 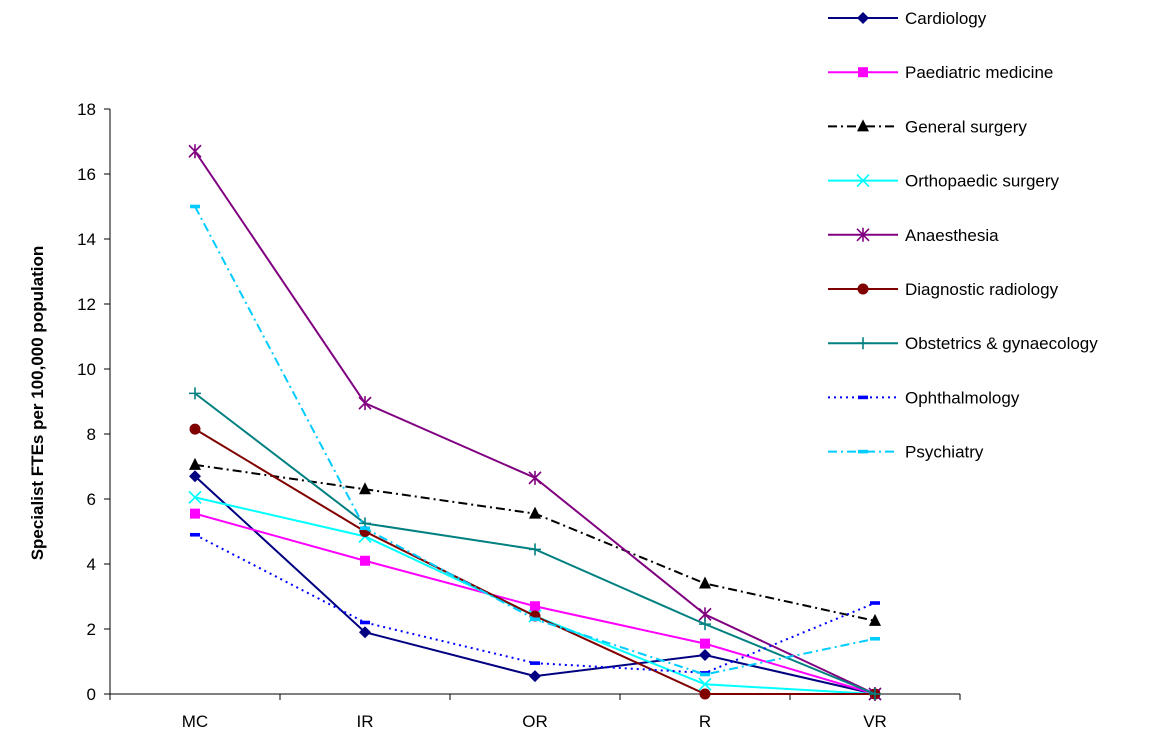 What do you see at coordinates (962, 397) in the screenshot?
I see `legend-label: Ophthalmology` at bounding box center [962, 397].